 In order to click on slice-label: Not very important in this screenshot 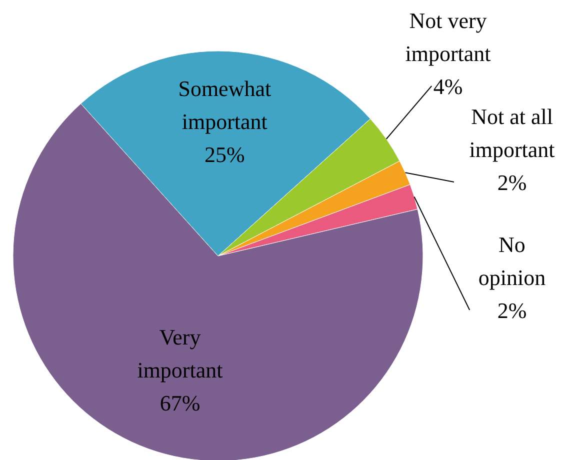, I will do `click(448, 37)`.